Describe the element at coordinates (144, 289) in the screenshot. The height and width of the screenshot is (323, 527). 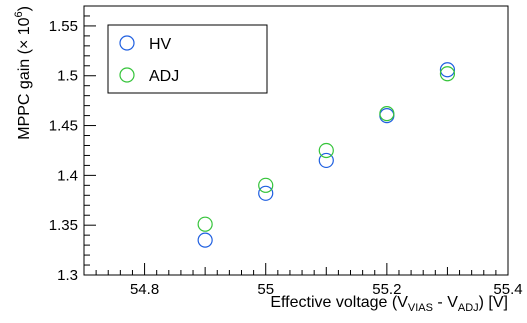
I see `x-tick-label: 54.8` at that location.